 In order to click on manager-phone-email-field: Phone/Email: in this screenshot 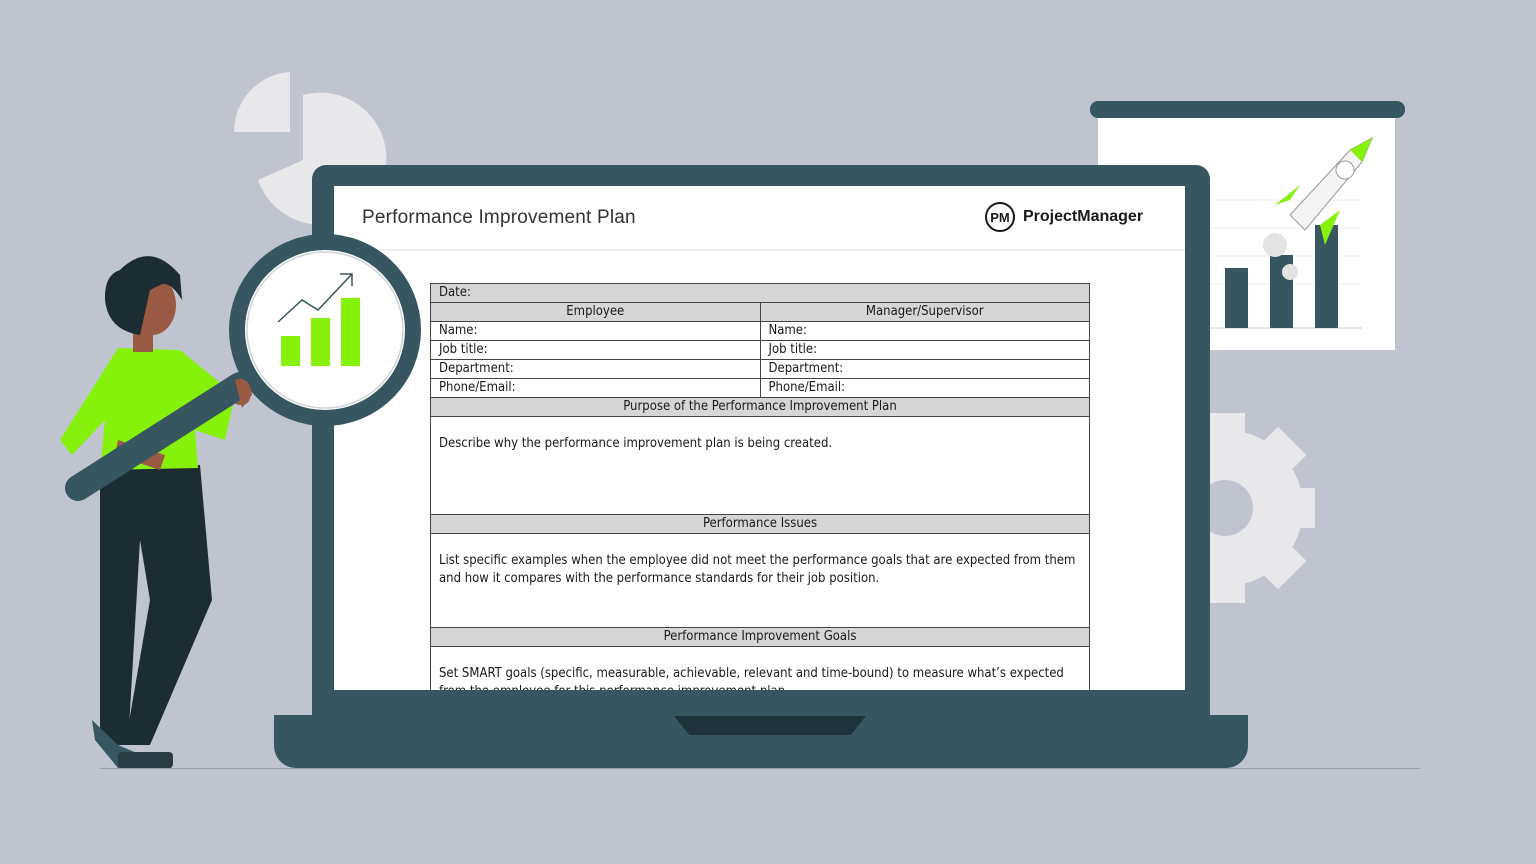, I will do `click(924, 388)`.